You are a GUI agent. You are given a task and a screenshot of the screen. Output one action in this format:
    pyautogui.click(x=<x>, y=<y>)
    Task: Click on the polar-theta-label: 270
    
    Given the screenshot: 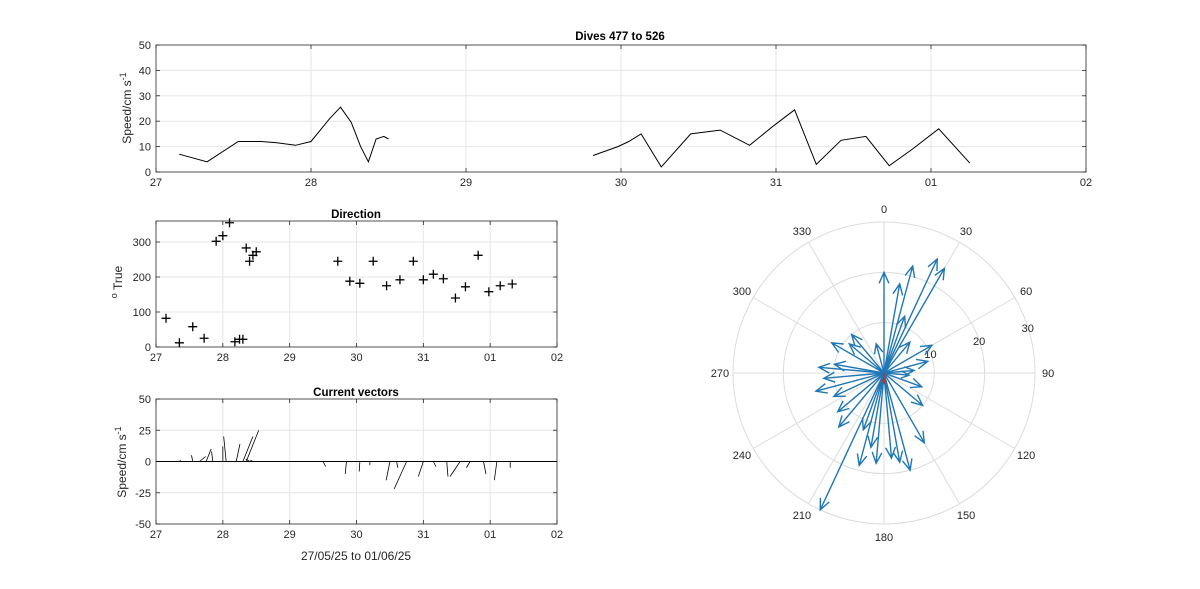 What is the action you would take?
    pyautogui.click(x=720, y=374)
    